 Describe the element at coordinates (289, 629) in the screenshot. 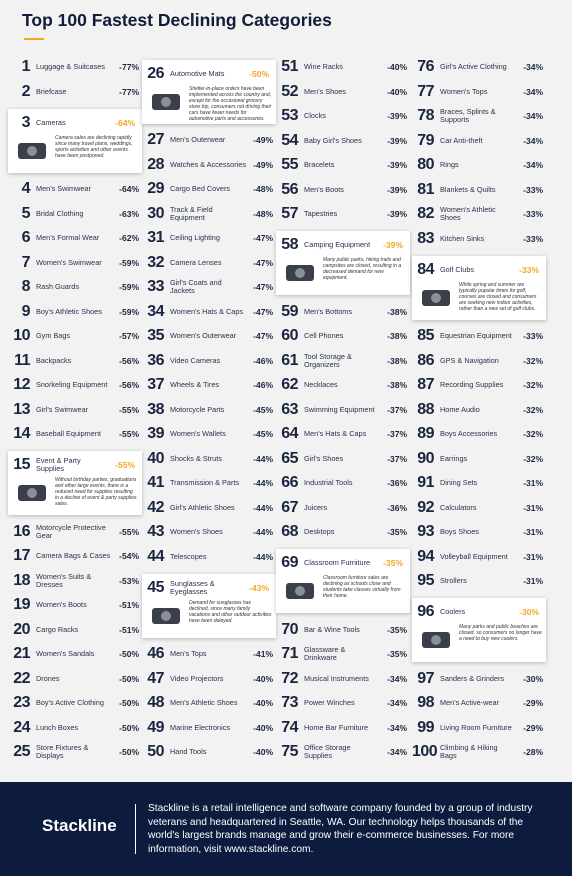

I see `rank: 70` at that location.